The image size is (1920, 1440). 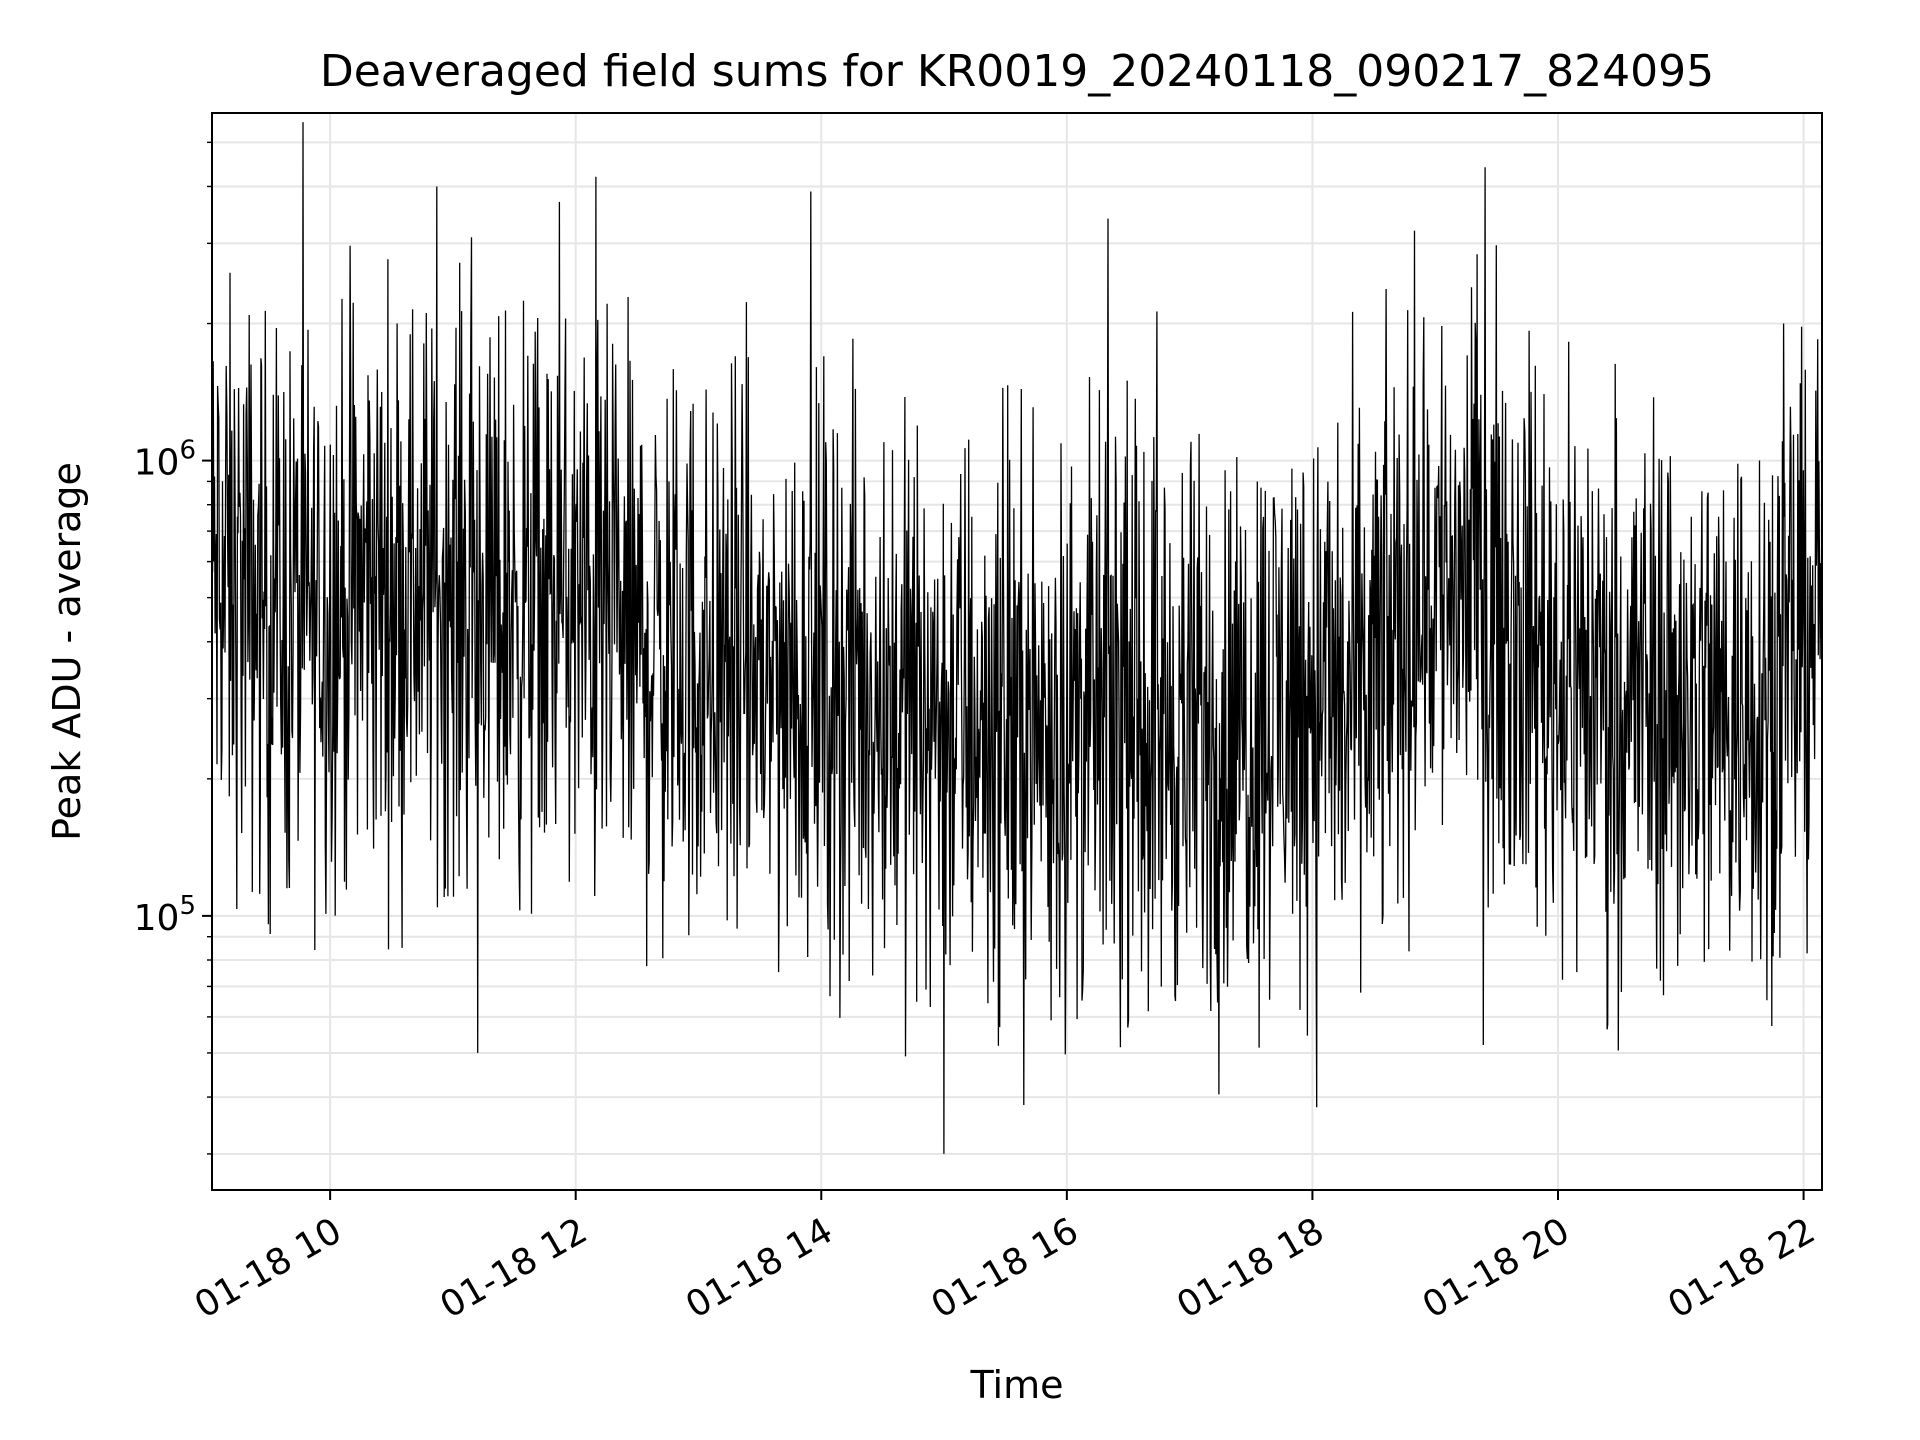 What do you see at coordinates (1017, 1385) in the screenshot?
I see `x-axis-label: Time` at bounding box center [1017, 1385].